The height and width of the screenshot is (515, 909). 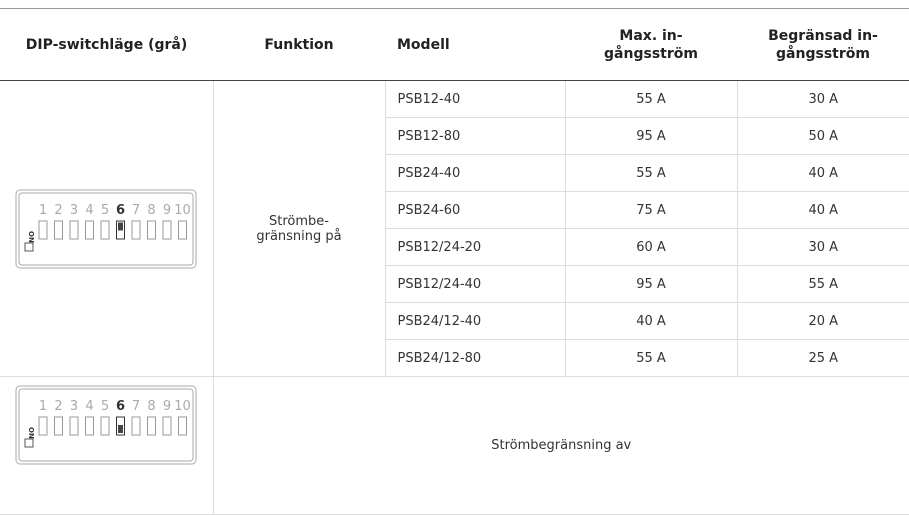 What do you see at coordinates (475, 210) in the screenshot?
I see `model-cell: PSB24-60` at bounding box center [475, 210].